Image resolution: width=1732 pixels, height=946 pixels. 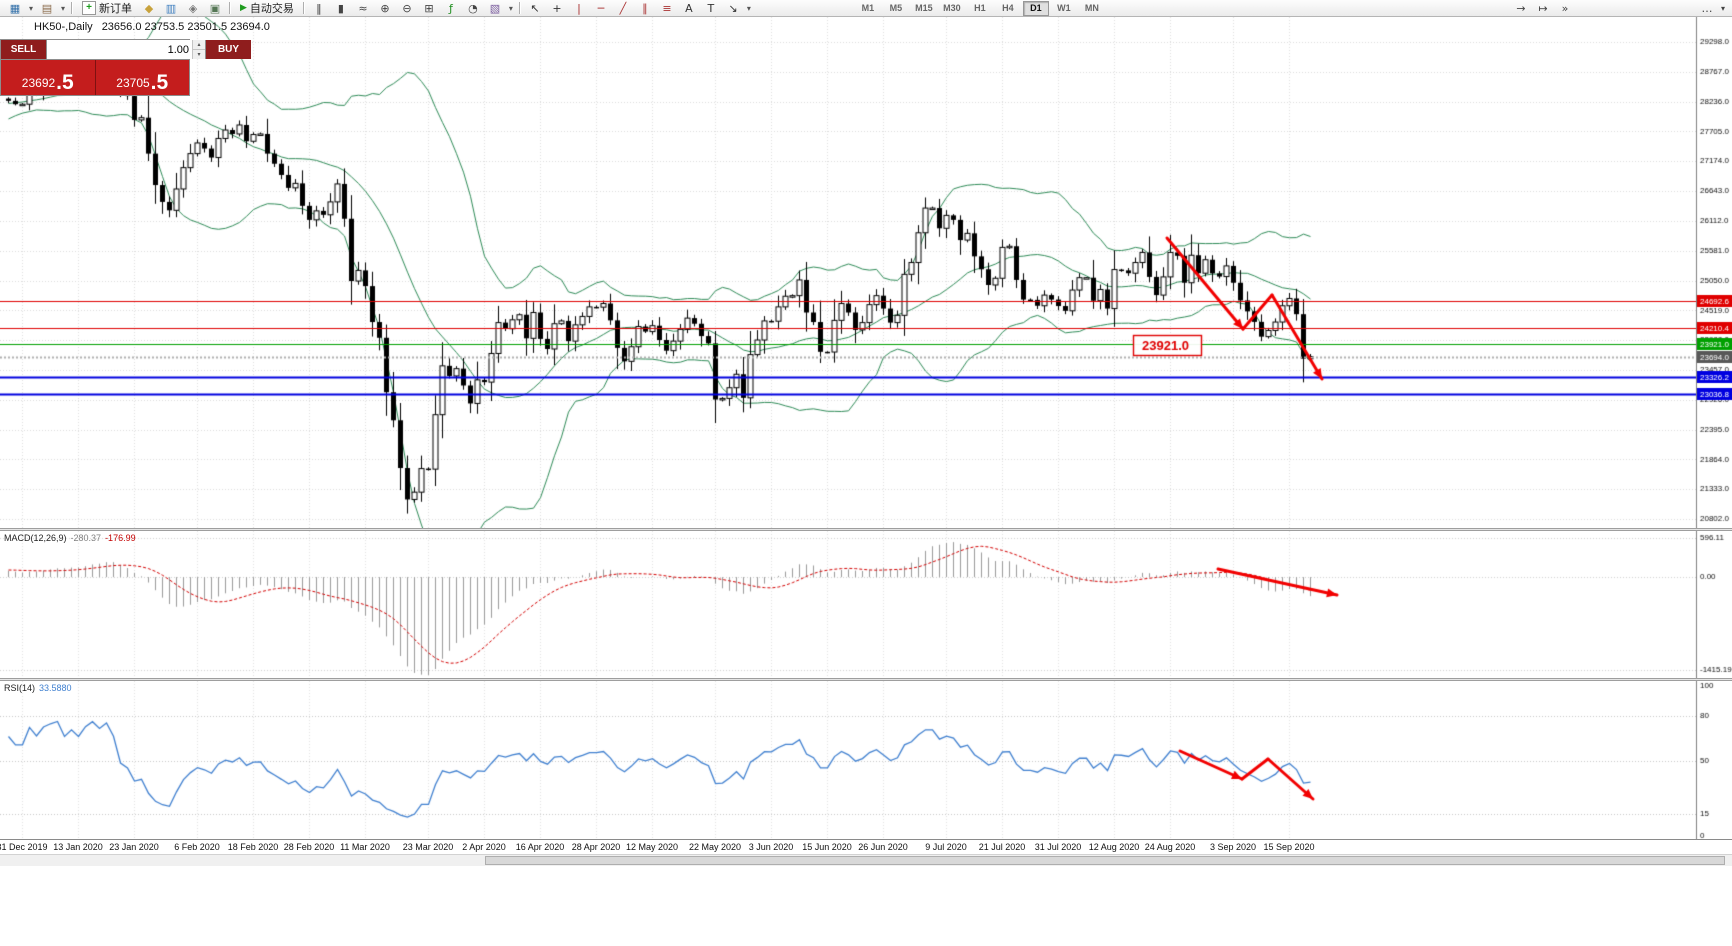 What do you see at coordinates (510, 8) in the screenshot?
I see `templates-caret-icon: ▾` at bounding box center [510, 8].